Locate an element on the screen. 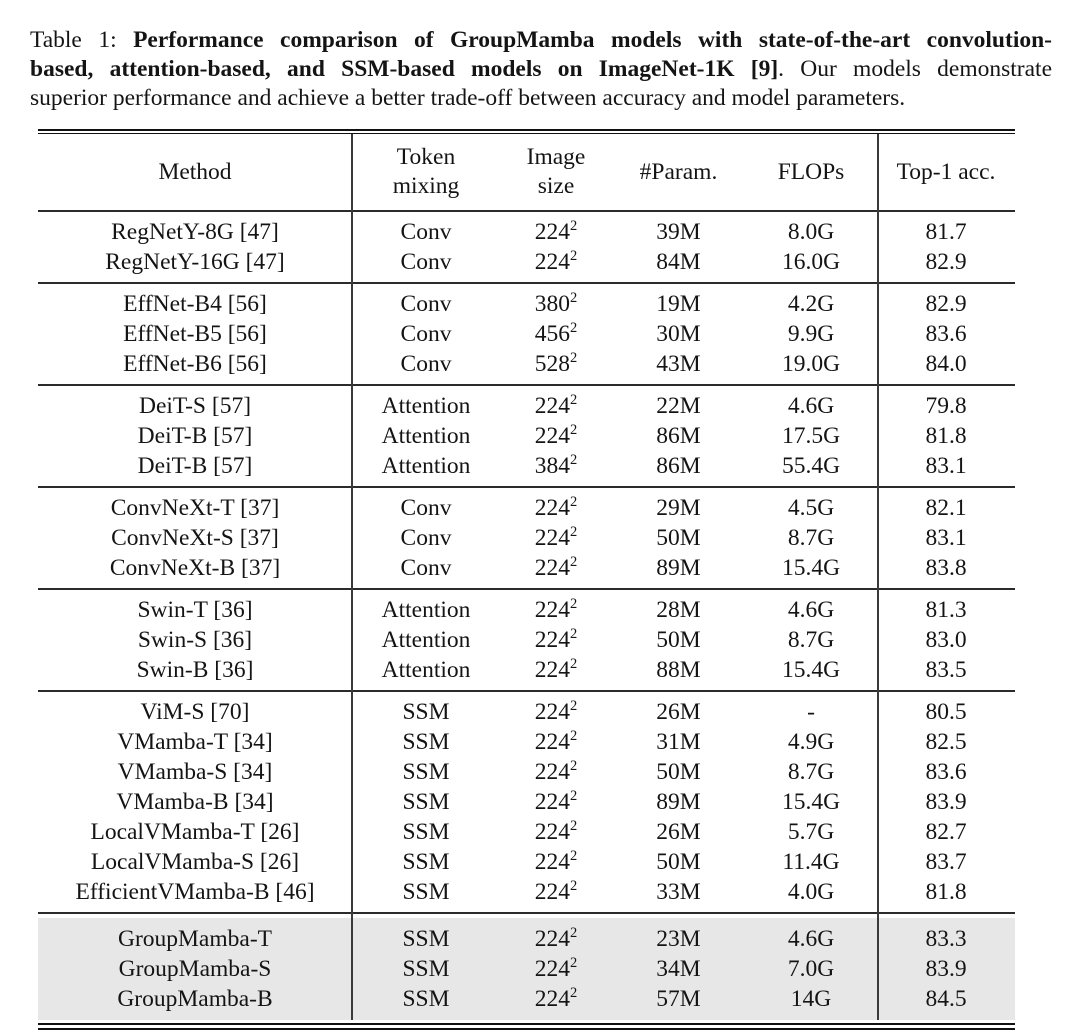 The height and width of the screenshot is (1036, 1080). size-cell: 3842 is located at coordinates (556, 466).